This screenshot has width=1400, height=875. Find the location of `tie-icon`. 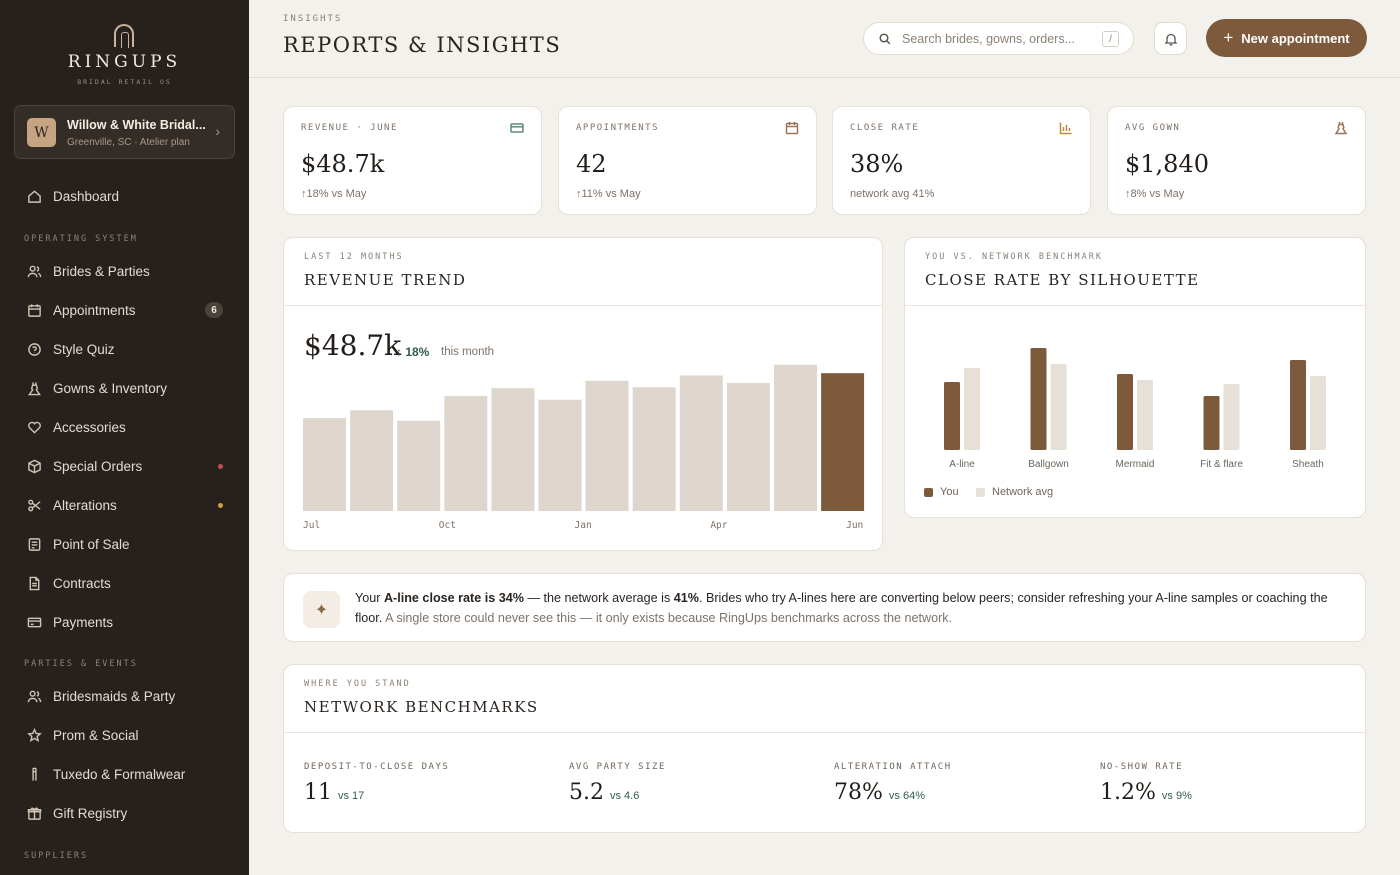

tie-icon is located at coordinates (34, 774).